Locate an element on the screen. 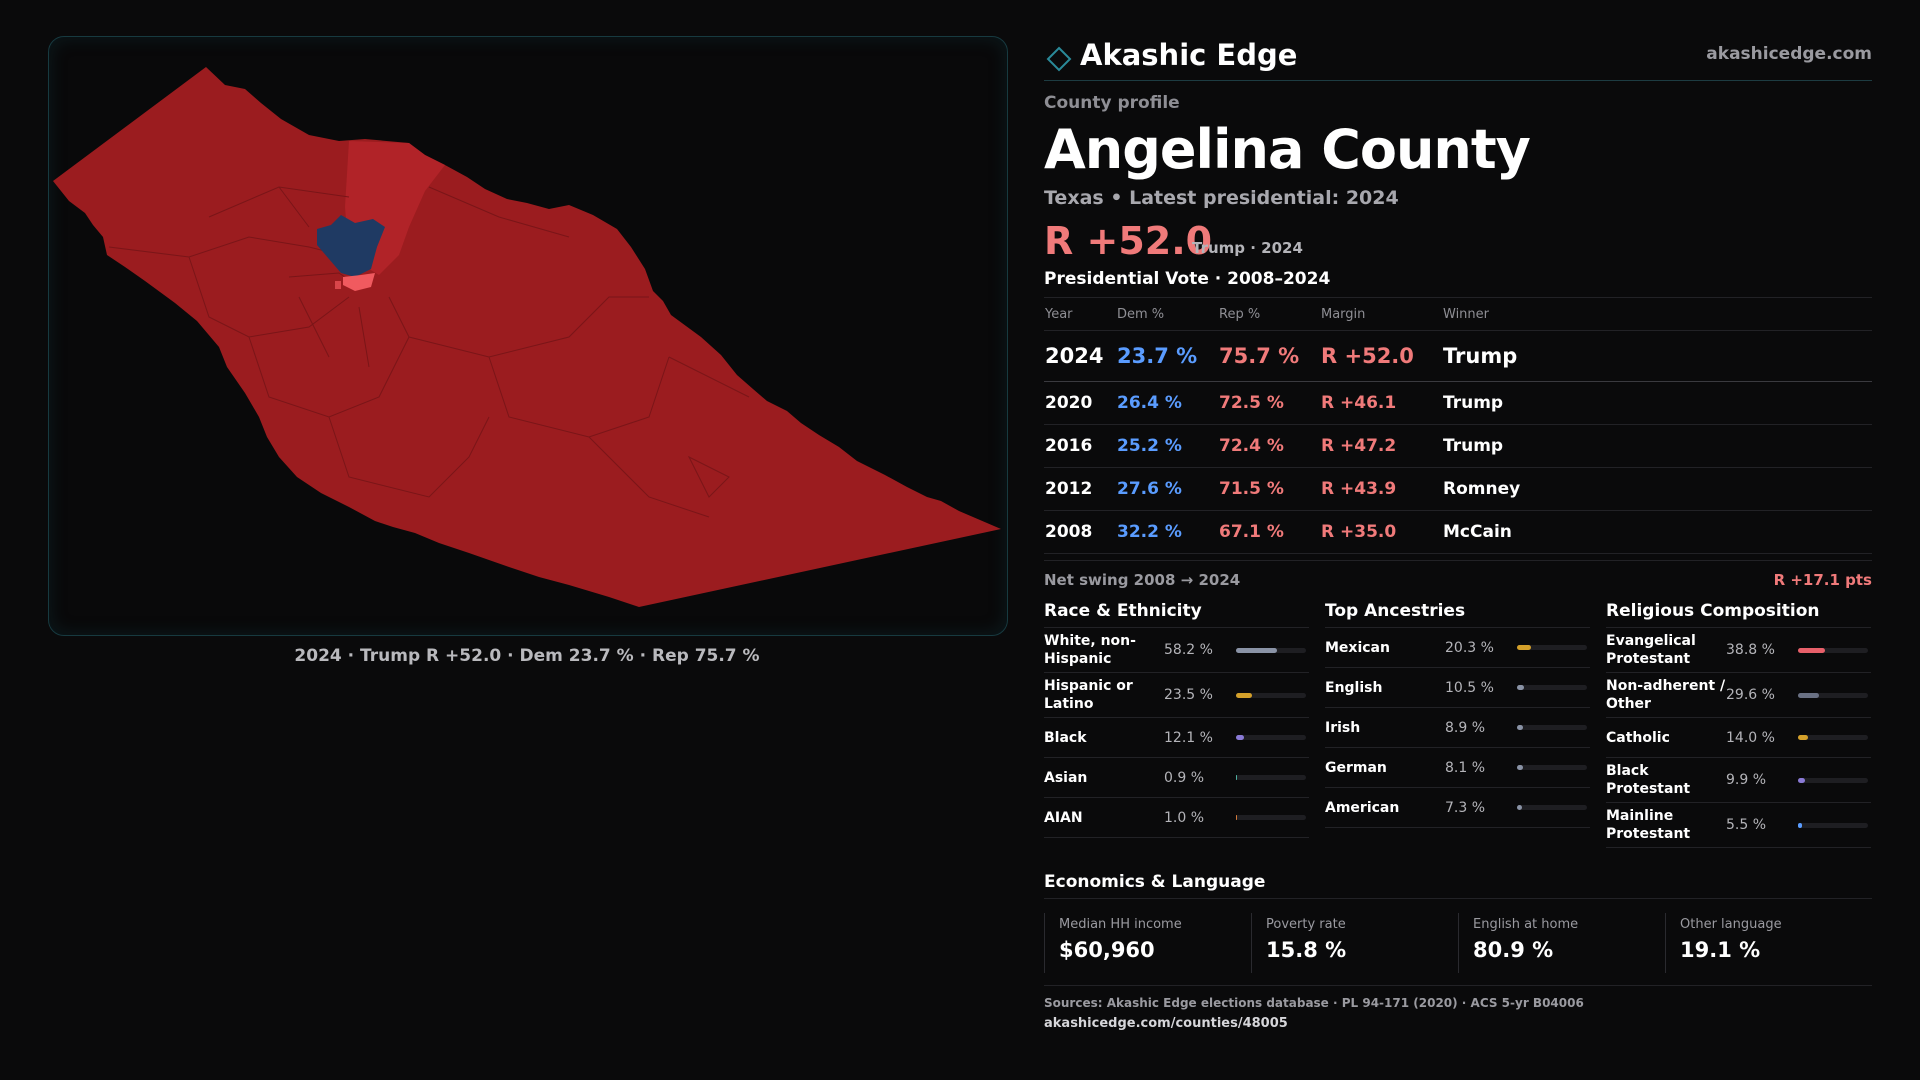 This screenshot has height=1080, width=1920. col-year: Year is located at coordinates (1080, 314).